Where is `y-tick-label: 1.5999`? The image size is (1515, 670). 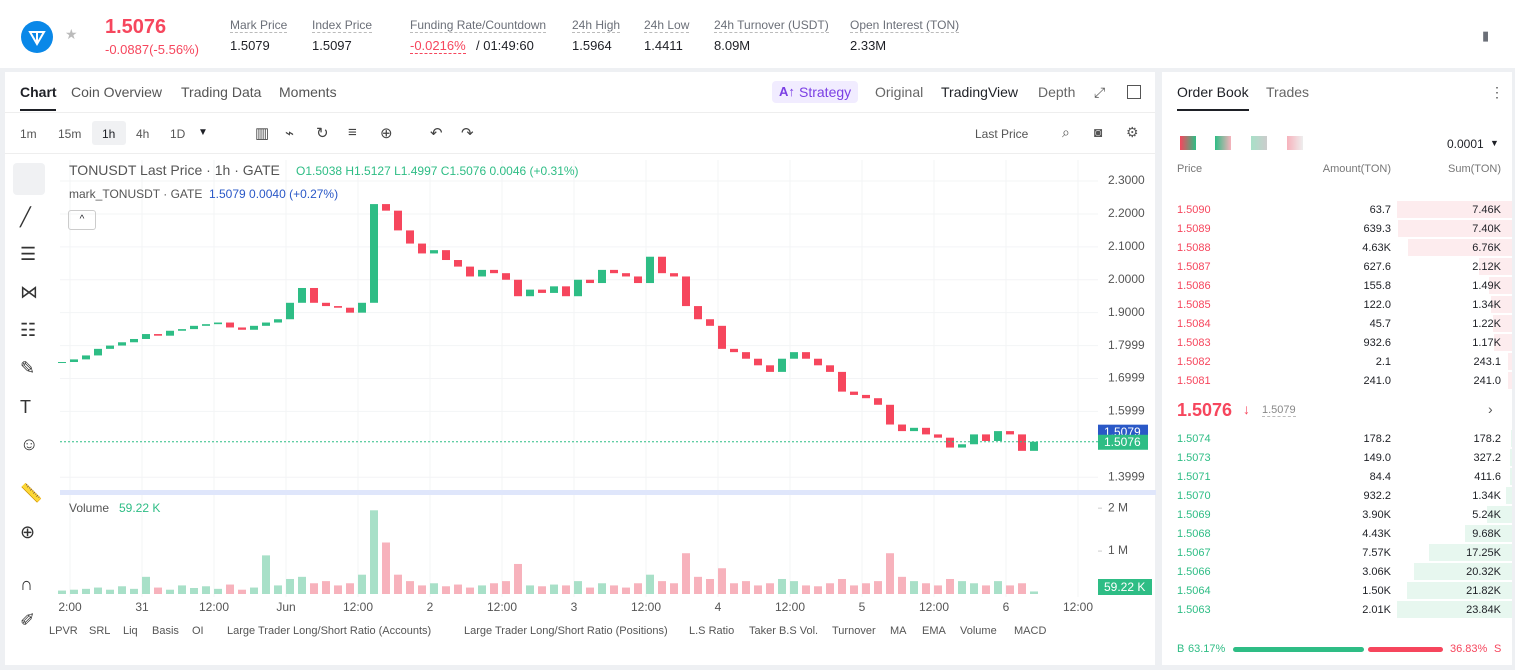
y-tick-label: 1.5999 is located at coordinates (1126, 411).